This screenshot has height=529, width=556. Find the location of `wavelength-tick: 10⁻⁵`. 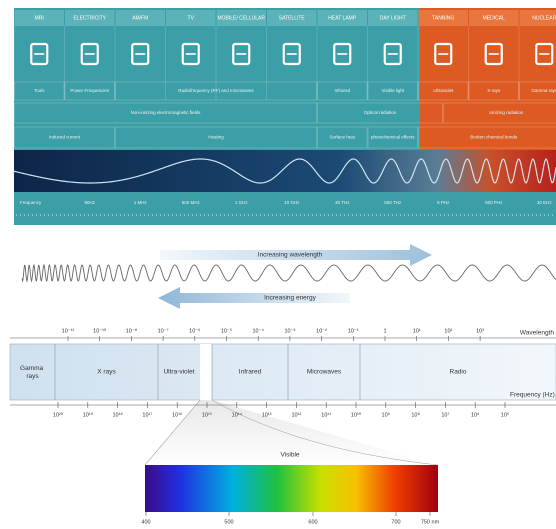

wavelength-tick: 10⁻⁵ is located at coordinates (226, 330).